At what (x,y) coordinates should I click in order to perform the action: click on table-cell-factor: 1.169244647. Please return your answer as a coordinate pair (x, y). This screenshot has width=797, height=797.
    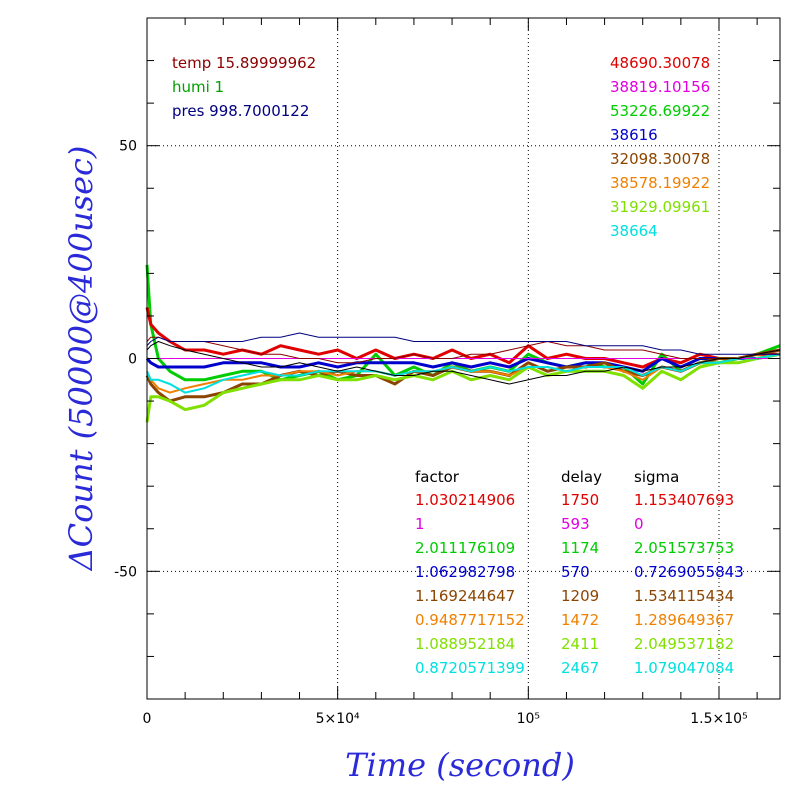
    Looking at the image, I should click on (465, 596).